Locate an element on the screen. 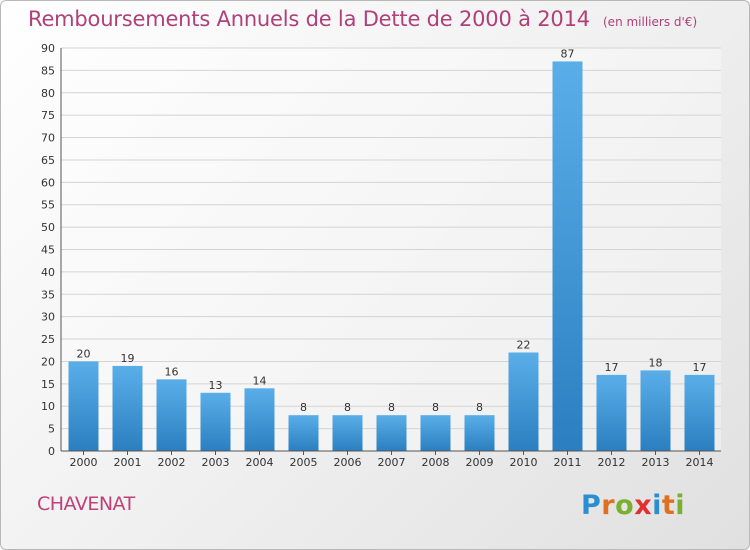 The image size is (750, 550). y-tick-label: 85 is located at coordinates (48, 70).